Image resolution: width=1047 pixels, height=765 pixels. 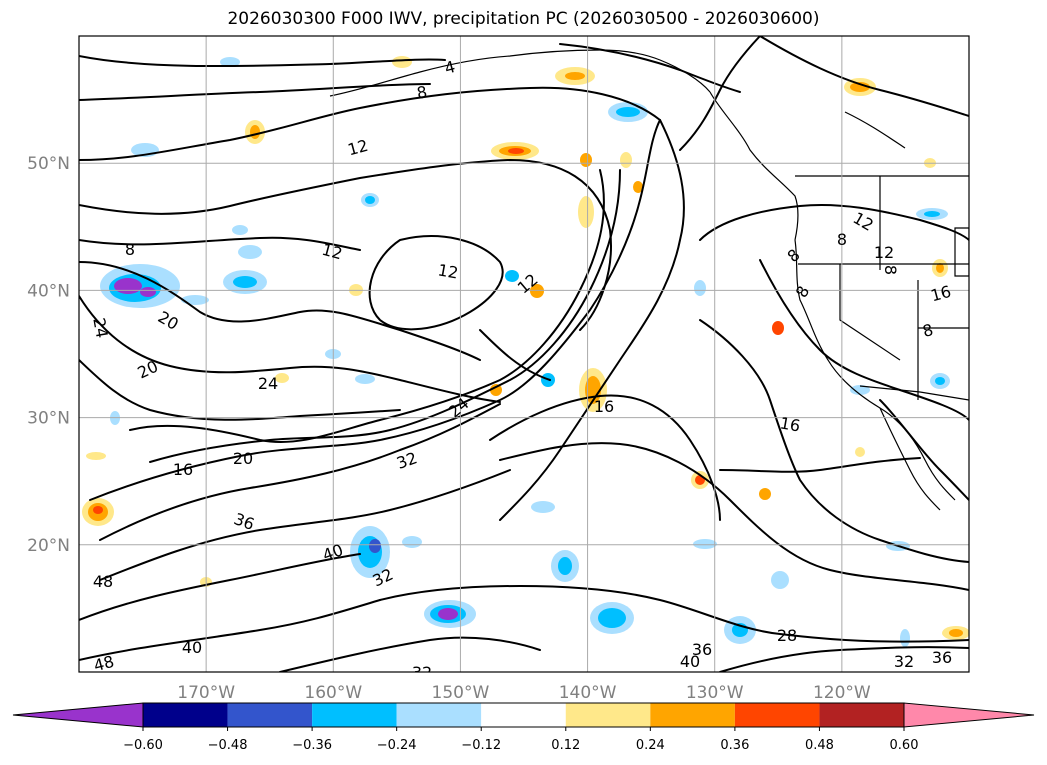 What do you see at coordinates (787, 635) in the screenshot?
I see `contour-label: 28` at bounding box center [787, 635].